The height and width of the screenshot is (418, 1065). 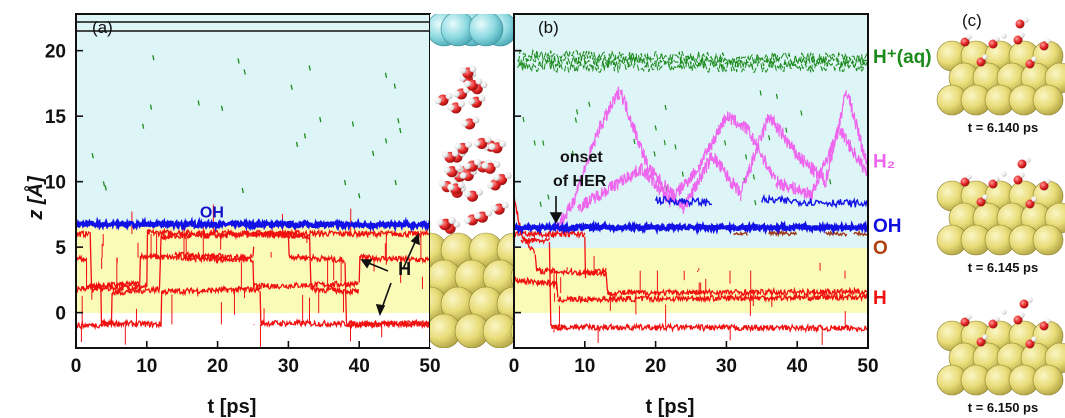 What do you see at coordinates (390, 275) in the screenshot?
I see `a-h-arrows` at bounding box center [390, 275].